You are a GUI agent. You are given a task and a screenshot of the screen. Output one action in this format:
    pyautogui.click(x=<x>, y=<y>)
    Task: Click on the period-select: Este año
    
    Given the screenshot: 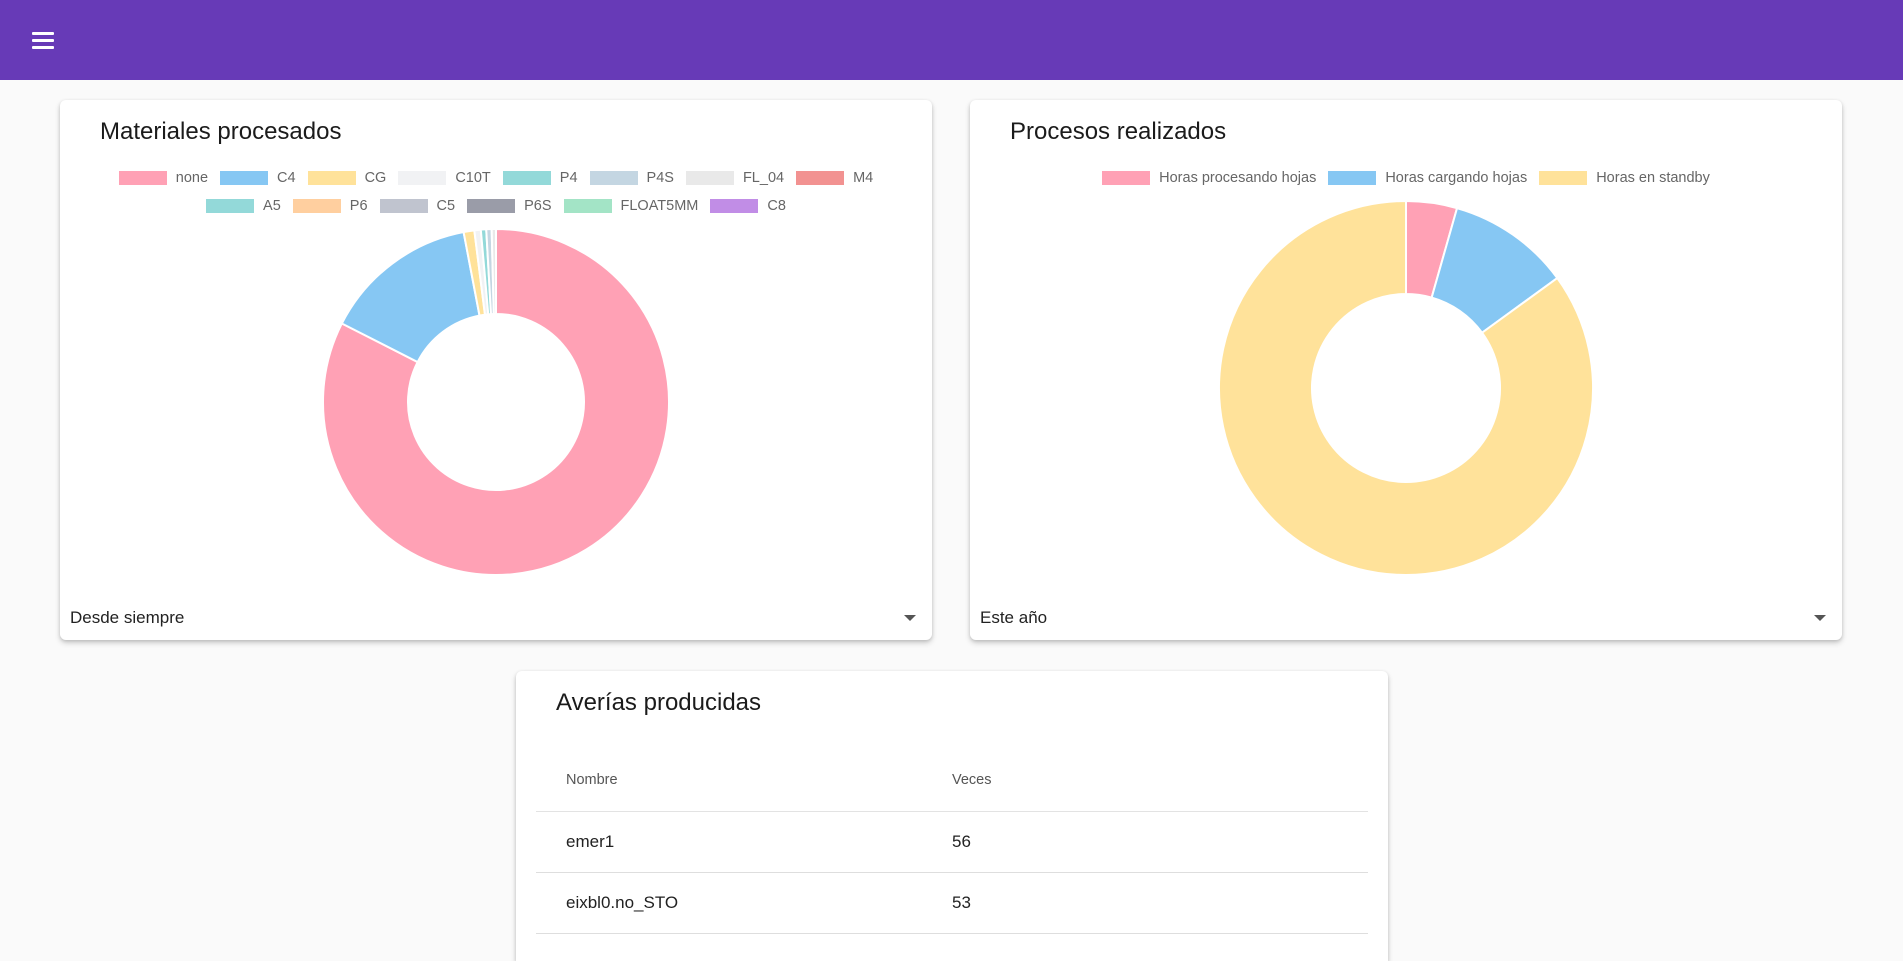 What is the action you would take?
    pyautogui.click(x=1406, y=621)
    